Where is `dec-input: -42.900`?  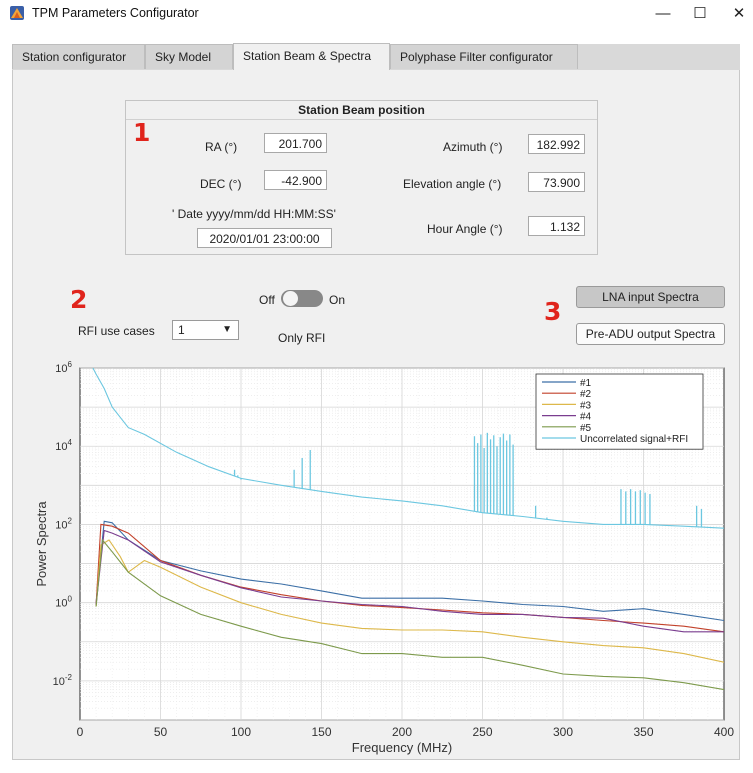
dec-input: -42.900 is located at coordinates (295, 180).